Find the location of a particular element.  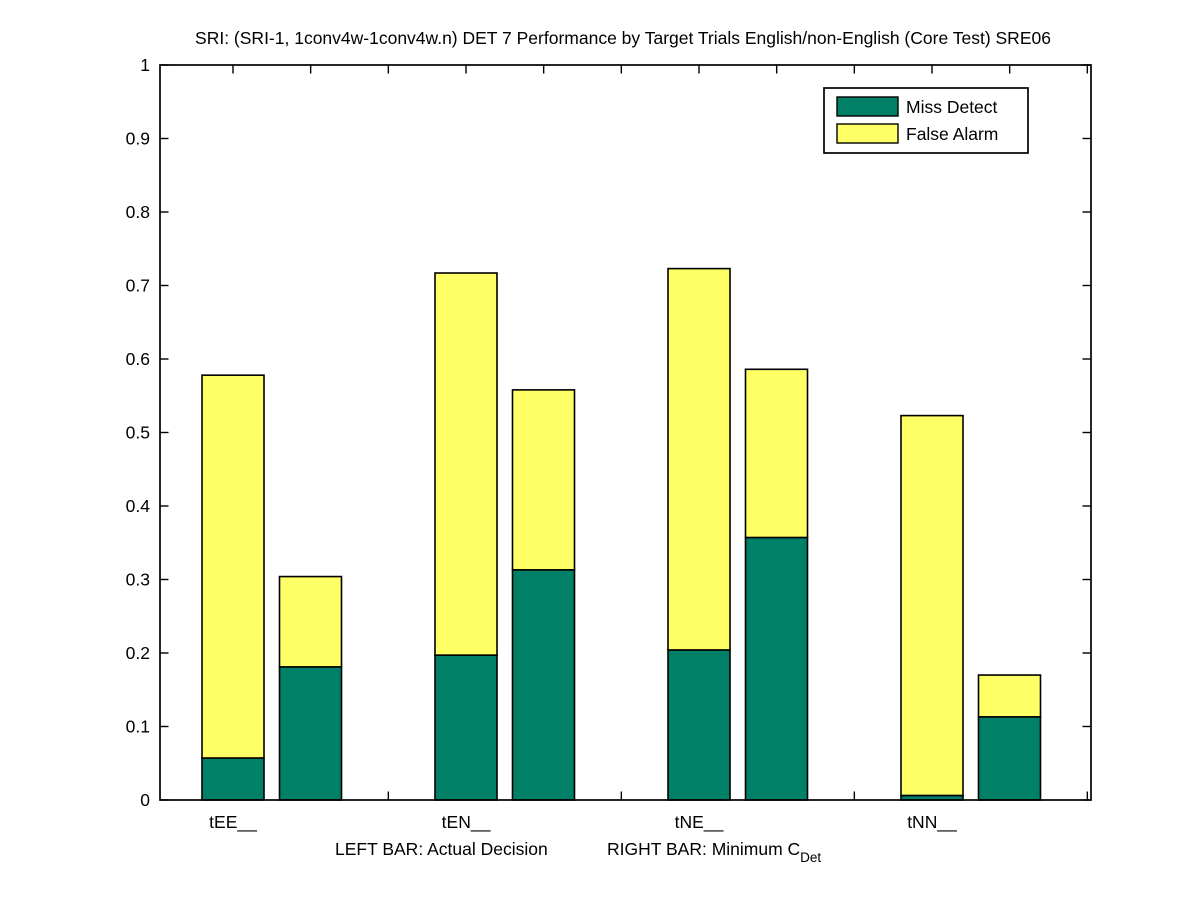

y-tick-label: 0.8 is located at coordinates (138, 212).